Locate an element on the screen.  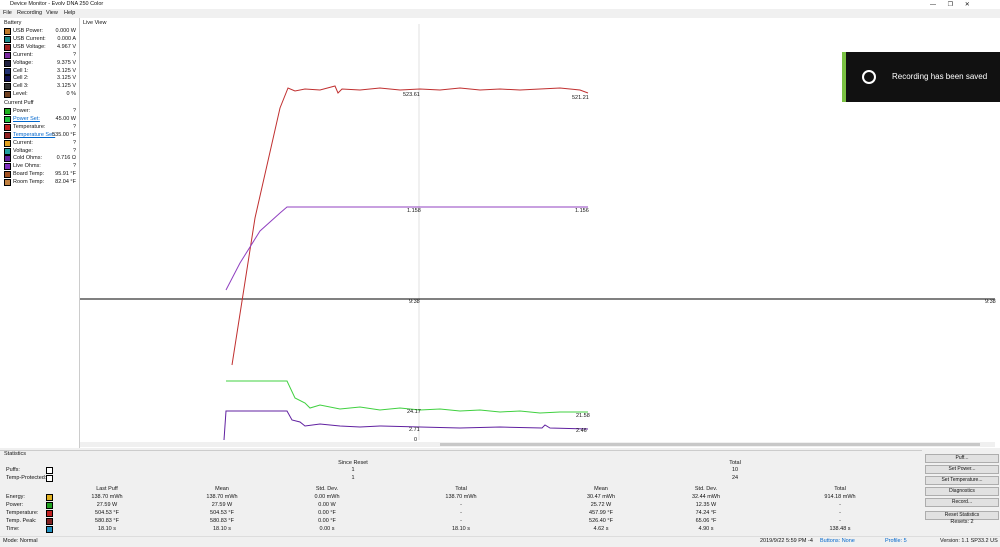
button: Diagnostics is located at coordinates (962, 491).